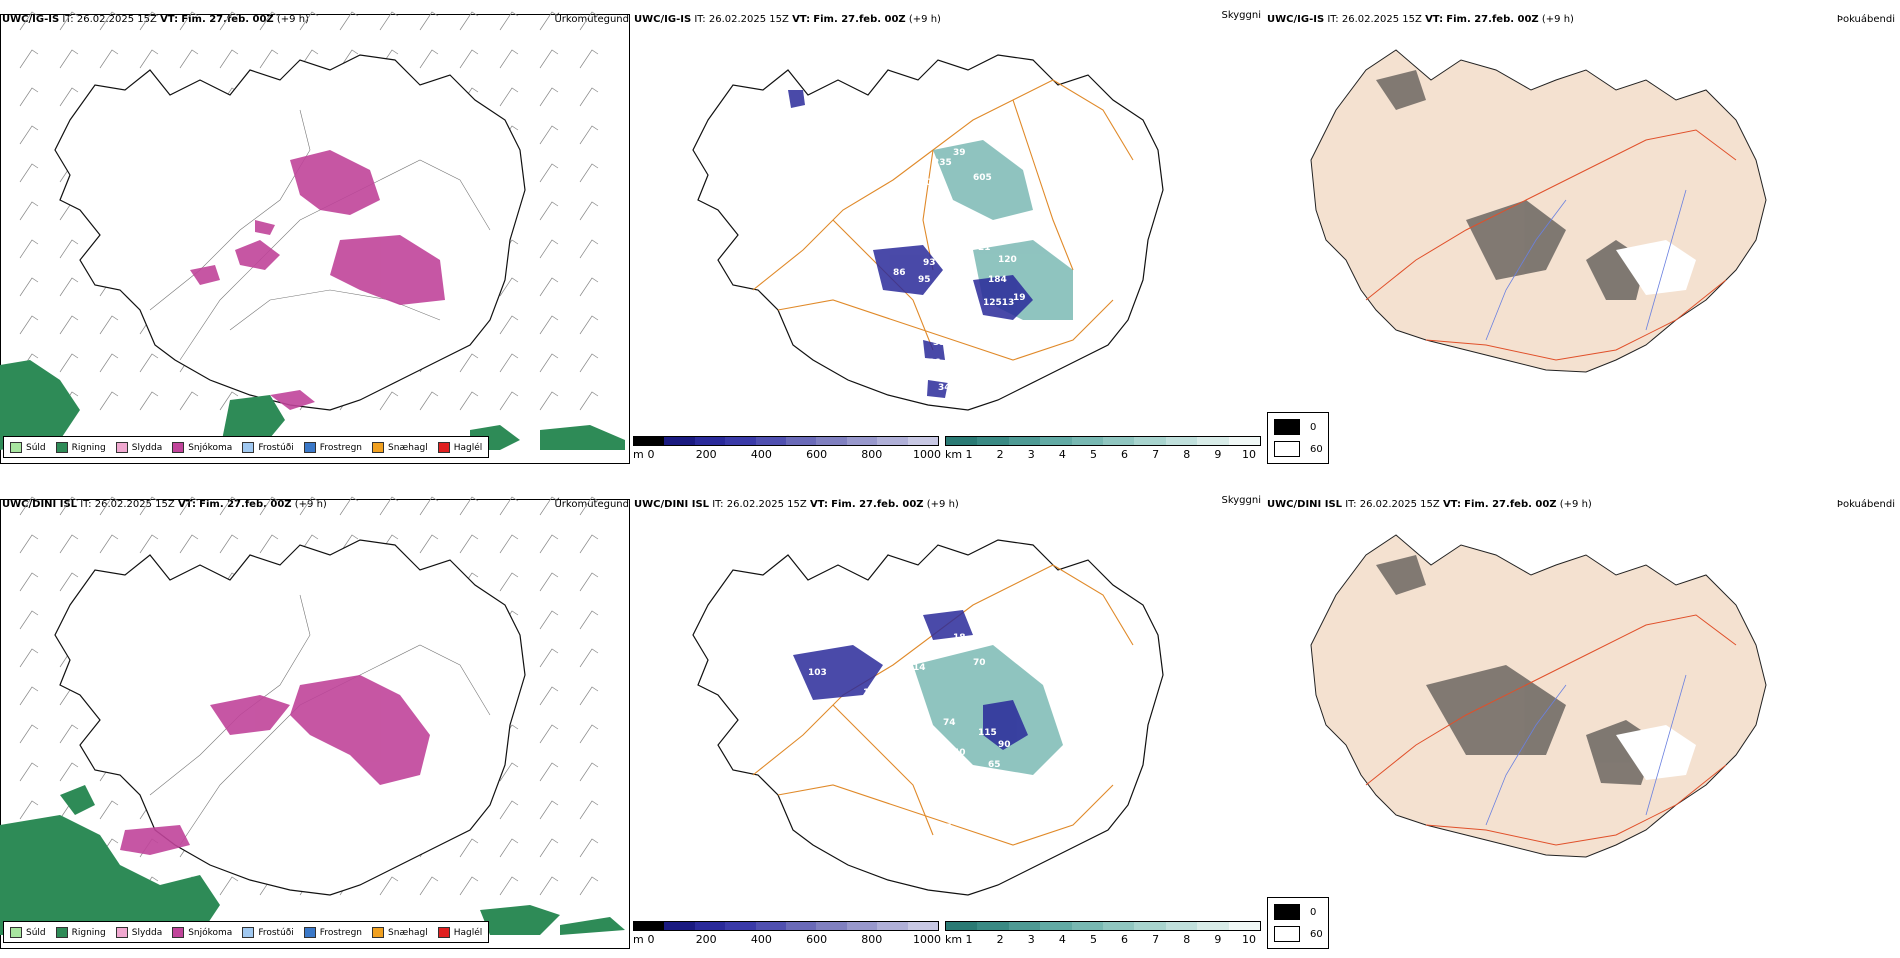  Describe the element at coordinates (924, 280) in the screenshot. I see `cloudbase-label: 95` at that location.